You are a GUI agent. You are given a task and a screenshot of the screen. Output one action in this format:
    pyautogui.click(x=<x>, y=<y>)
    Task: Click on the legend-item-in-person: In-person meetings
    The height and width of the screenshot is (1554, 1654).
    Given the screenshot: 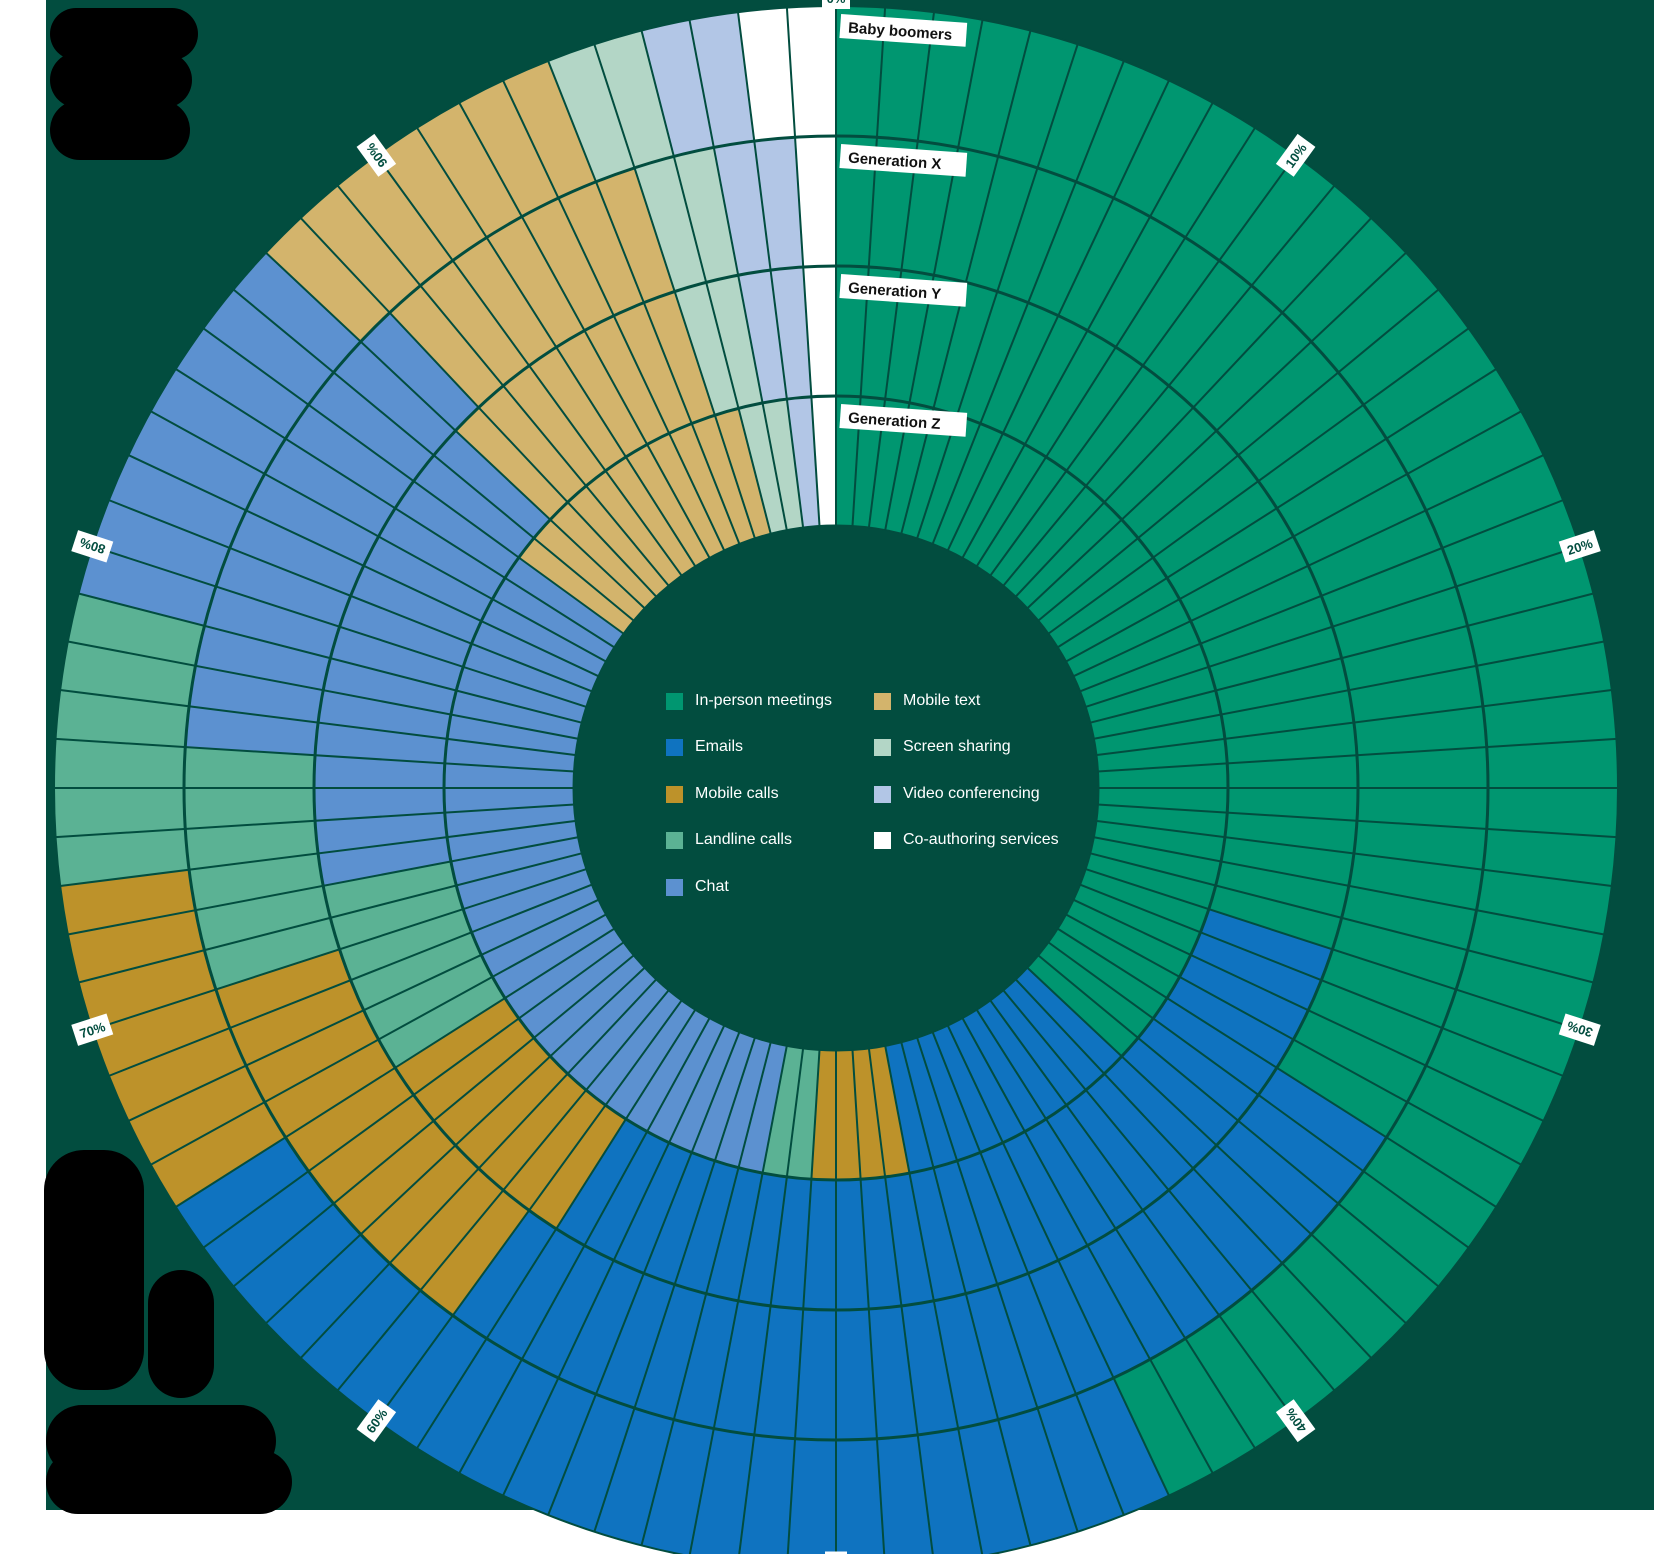 What is the action you would take?
    pyautogui.click(x=749, y=701)
    